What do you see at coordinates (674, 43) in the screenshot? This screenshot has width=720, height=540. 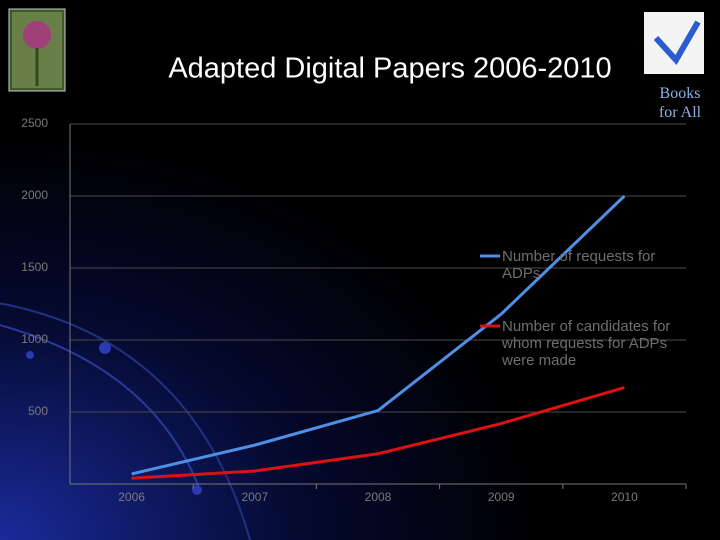 I see `right-logo` at bounding box center [674, 43].